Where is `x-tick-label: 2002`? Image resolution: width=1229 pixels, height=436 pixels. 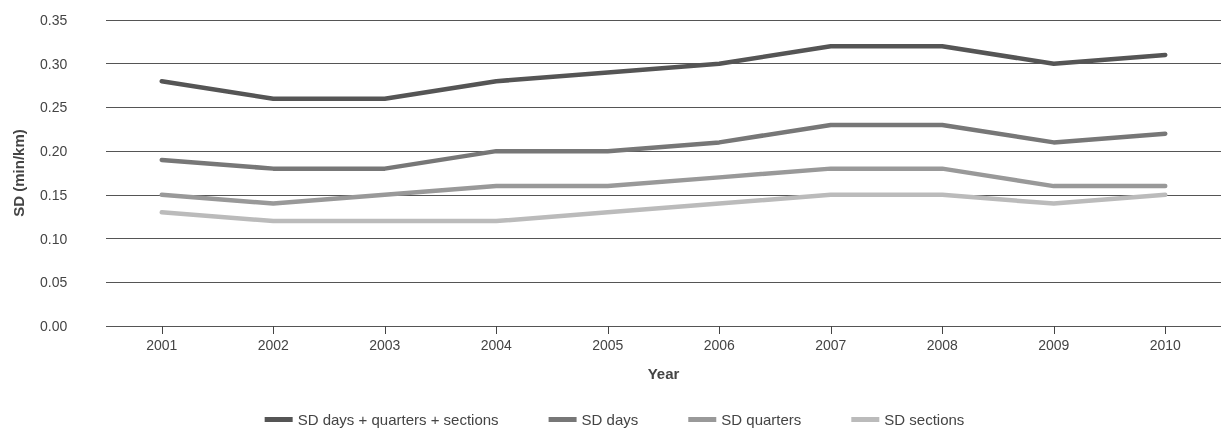
x-tick-label: 2002 is located at coordinates (273, 345).